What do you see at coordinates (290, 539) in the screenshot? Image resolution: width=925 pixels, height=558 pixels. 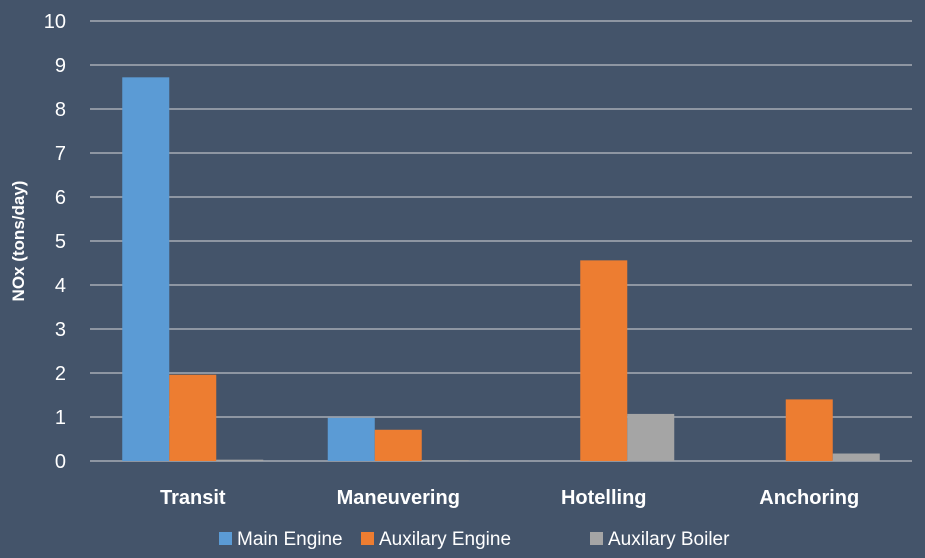 I see `legend-label: Main Engine` at bounding box center [290, 539].